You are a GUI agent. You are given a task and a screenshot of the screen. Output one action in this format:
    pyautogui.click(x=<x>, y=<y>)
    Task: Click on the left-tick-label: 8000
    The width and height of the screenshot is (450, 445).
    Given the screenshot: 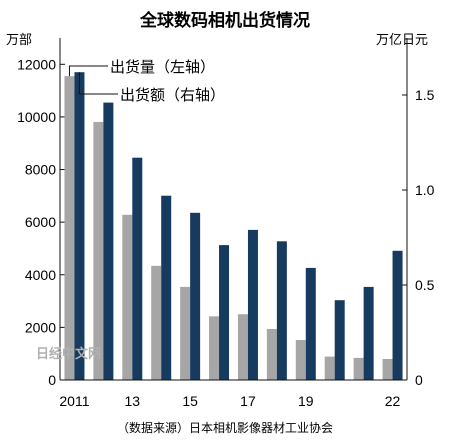 What is the action you would take?
    pyautogui.click(x=40, y=170)
    